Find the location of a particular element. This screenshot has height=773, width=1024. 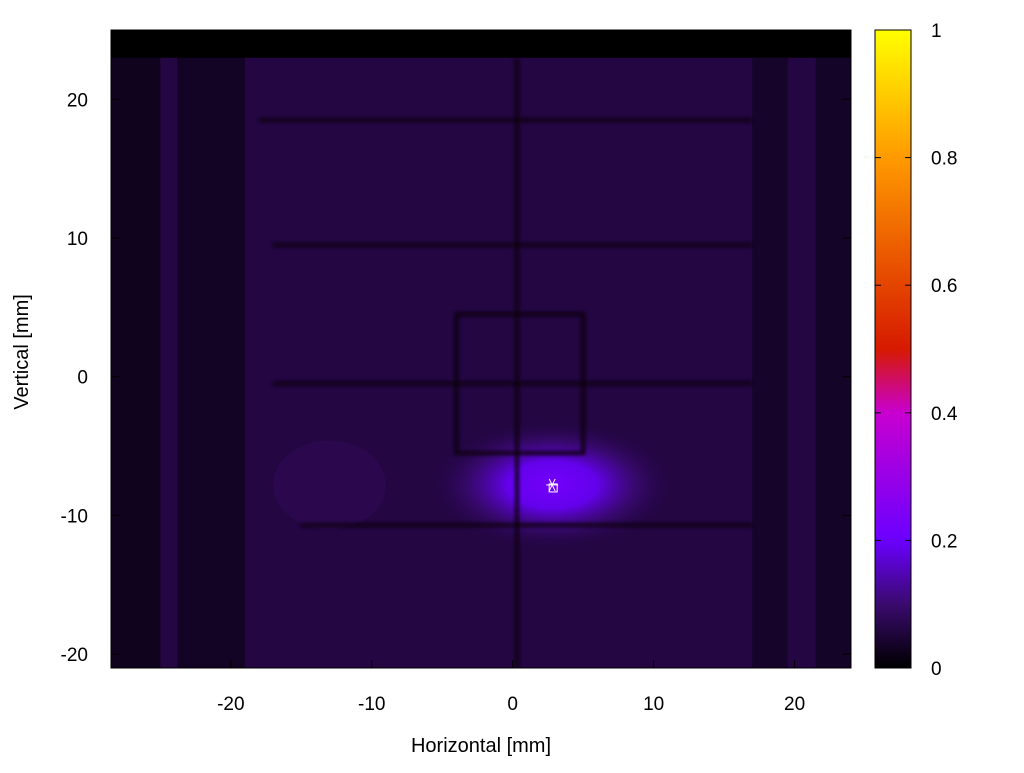

secondary-glow is located at coordinates (329, 485).